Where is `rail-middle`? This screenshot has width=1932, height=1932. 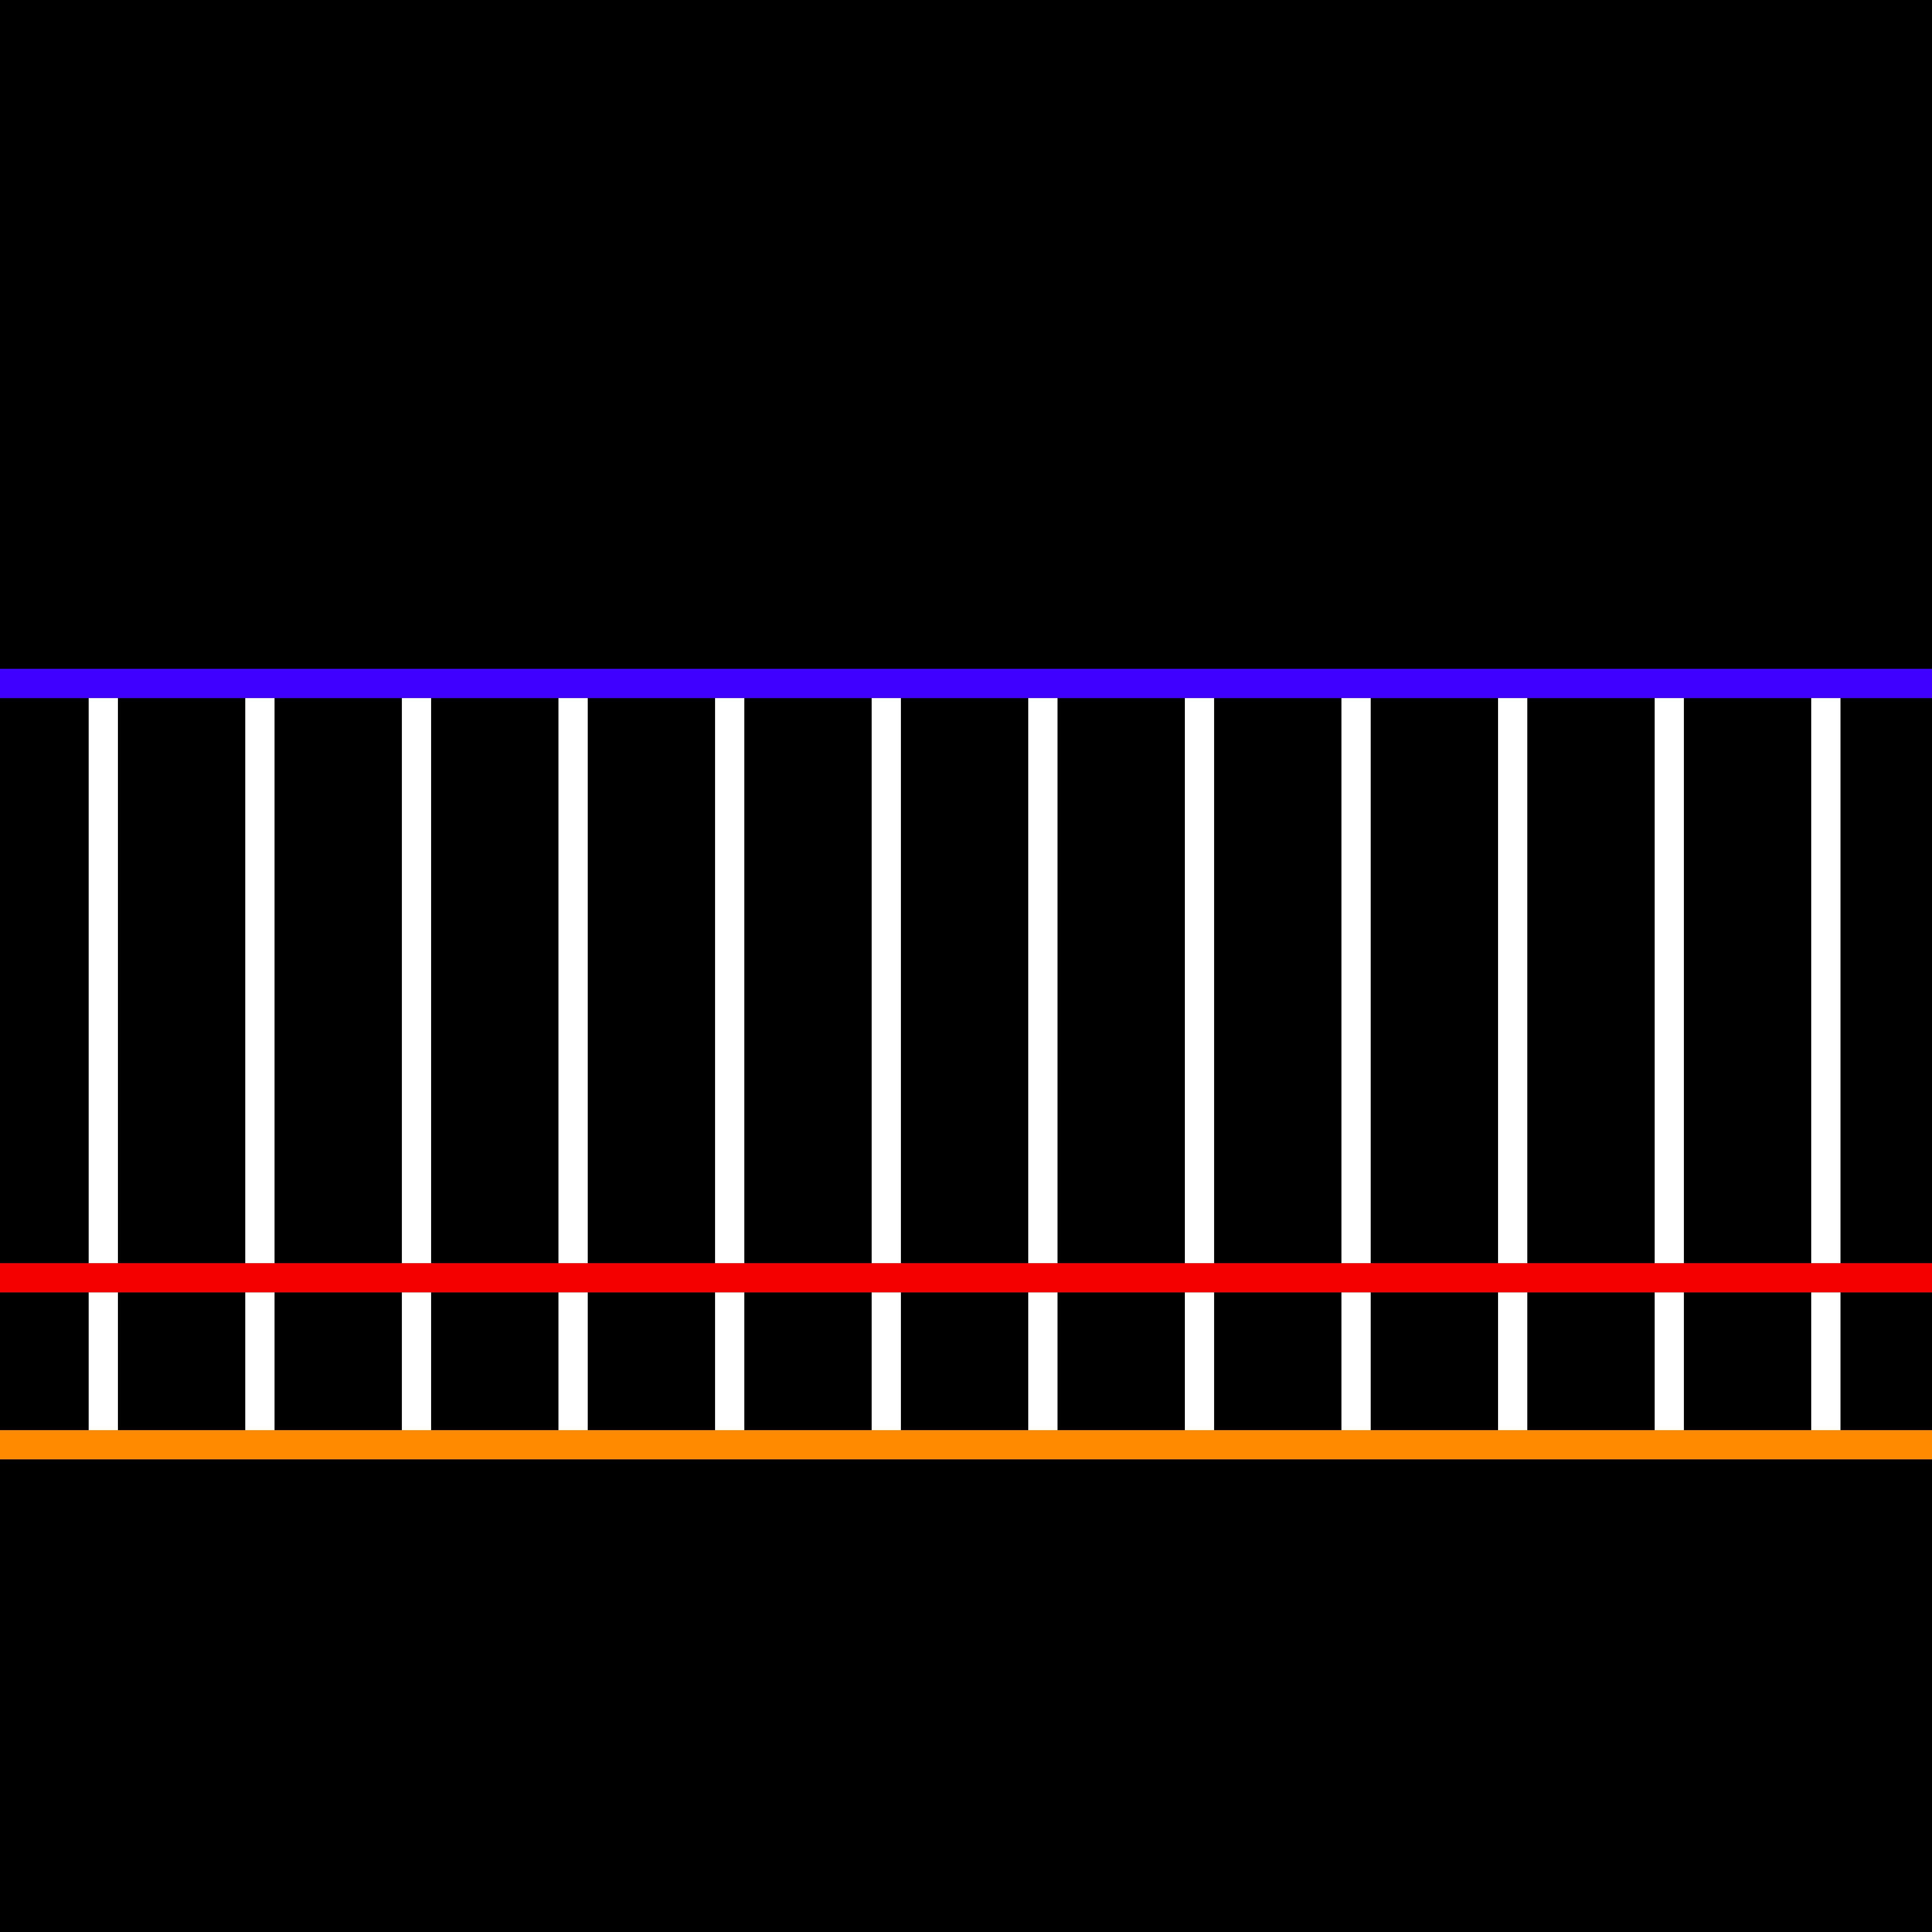 rail-middle is located at coordinates (966, 1277).